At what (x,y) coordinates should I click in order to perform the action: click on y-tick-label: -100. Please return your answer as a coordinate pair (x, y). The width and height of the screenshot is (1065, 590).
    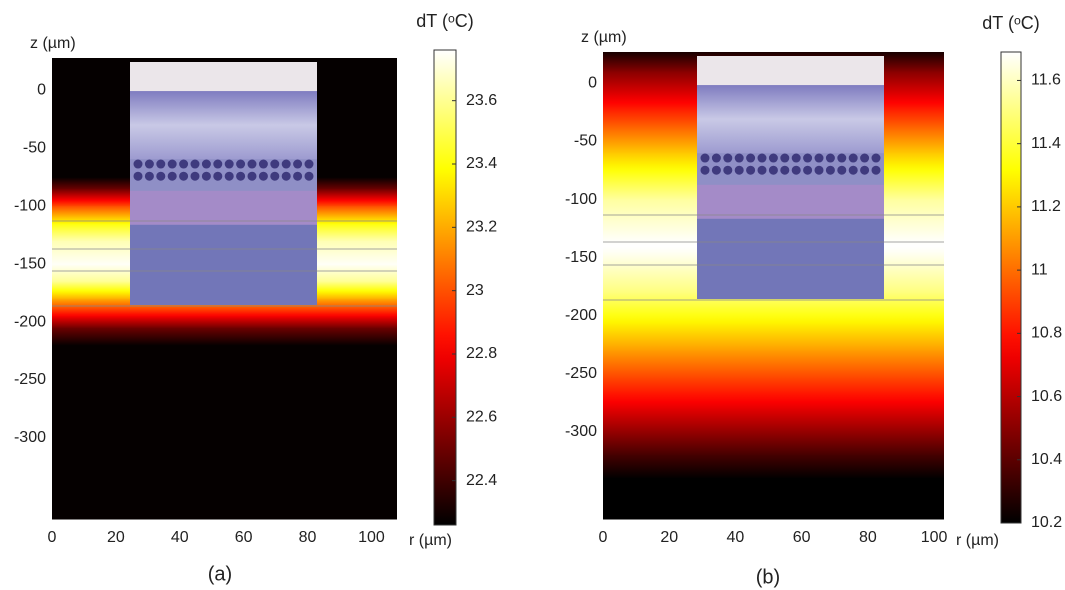
    Looking at the image, I should click on (581, 199).